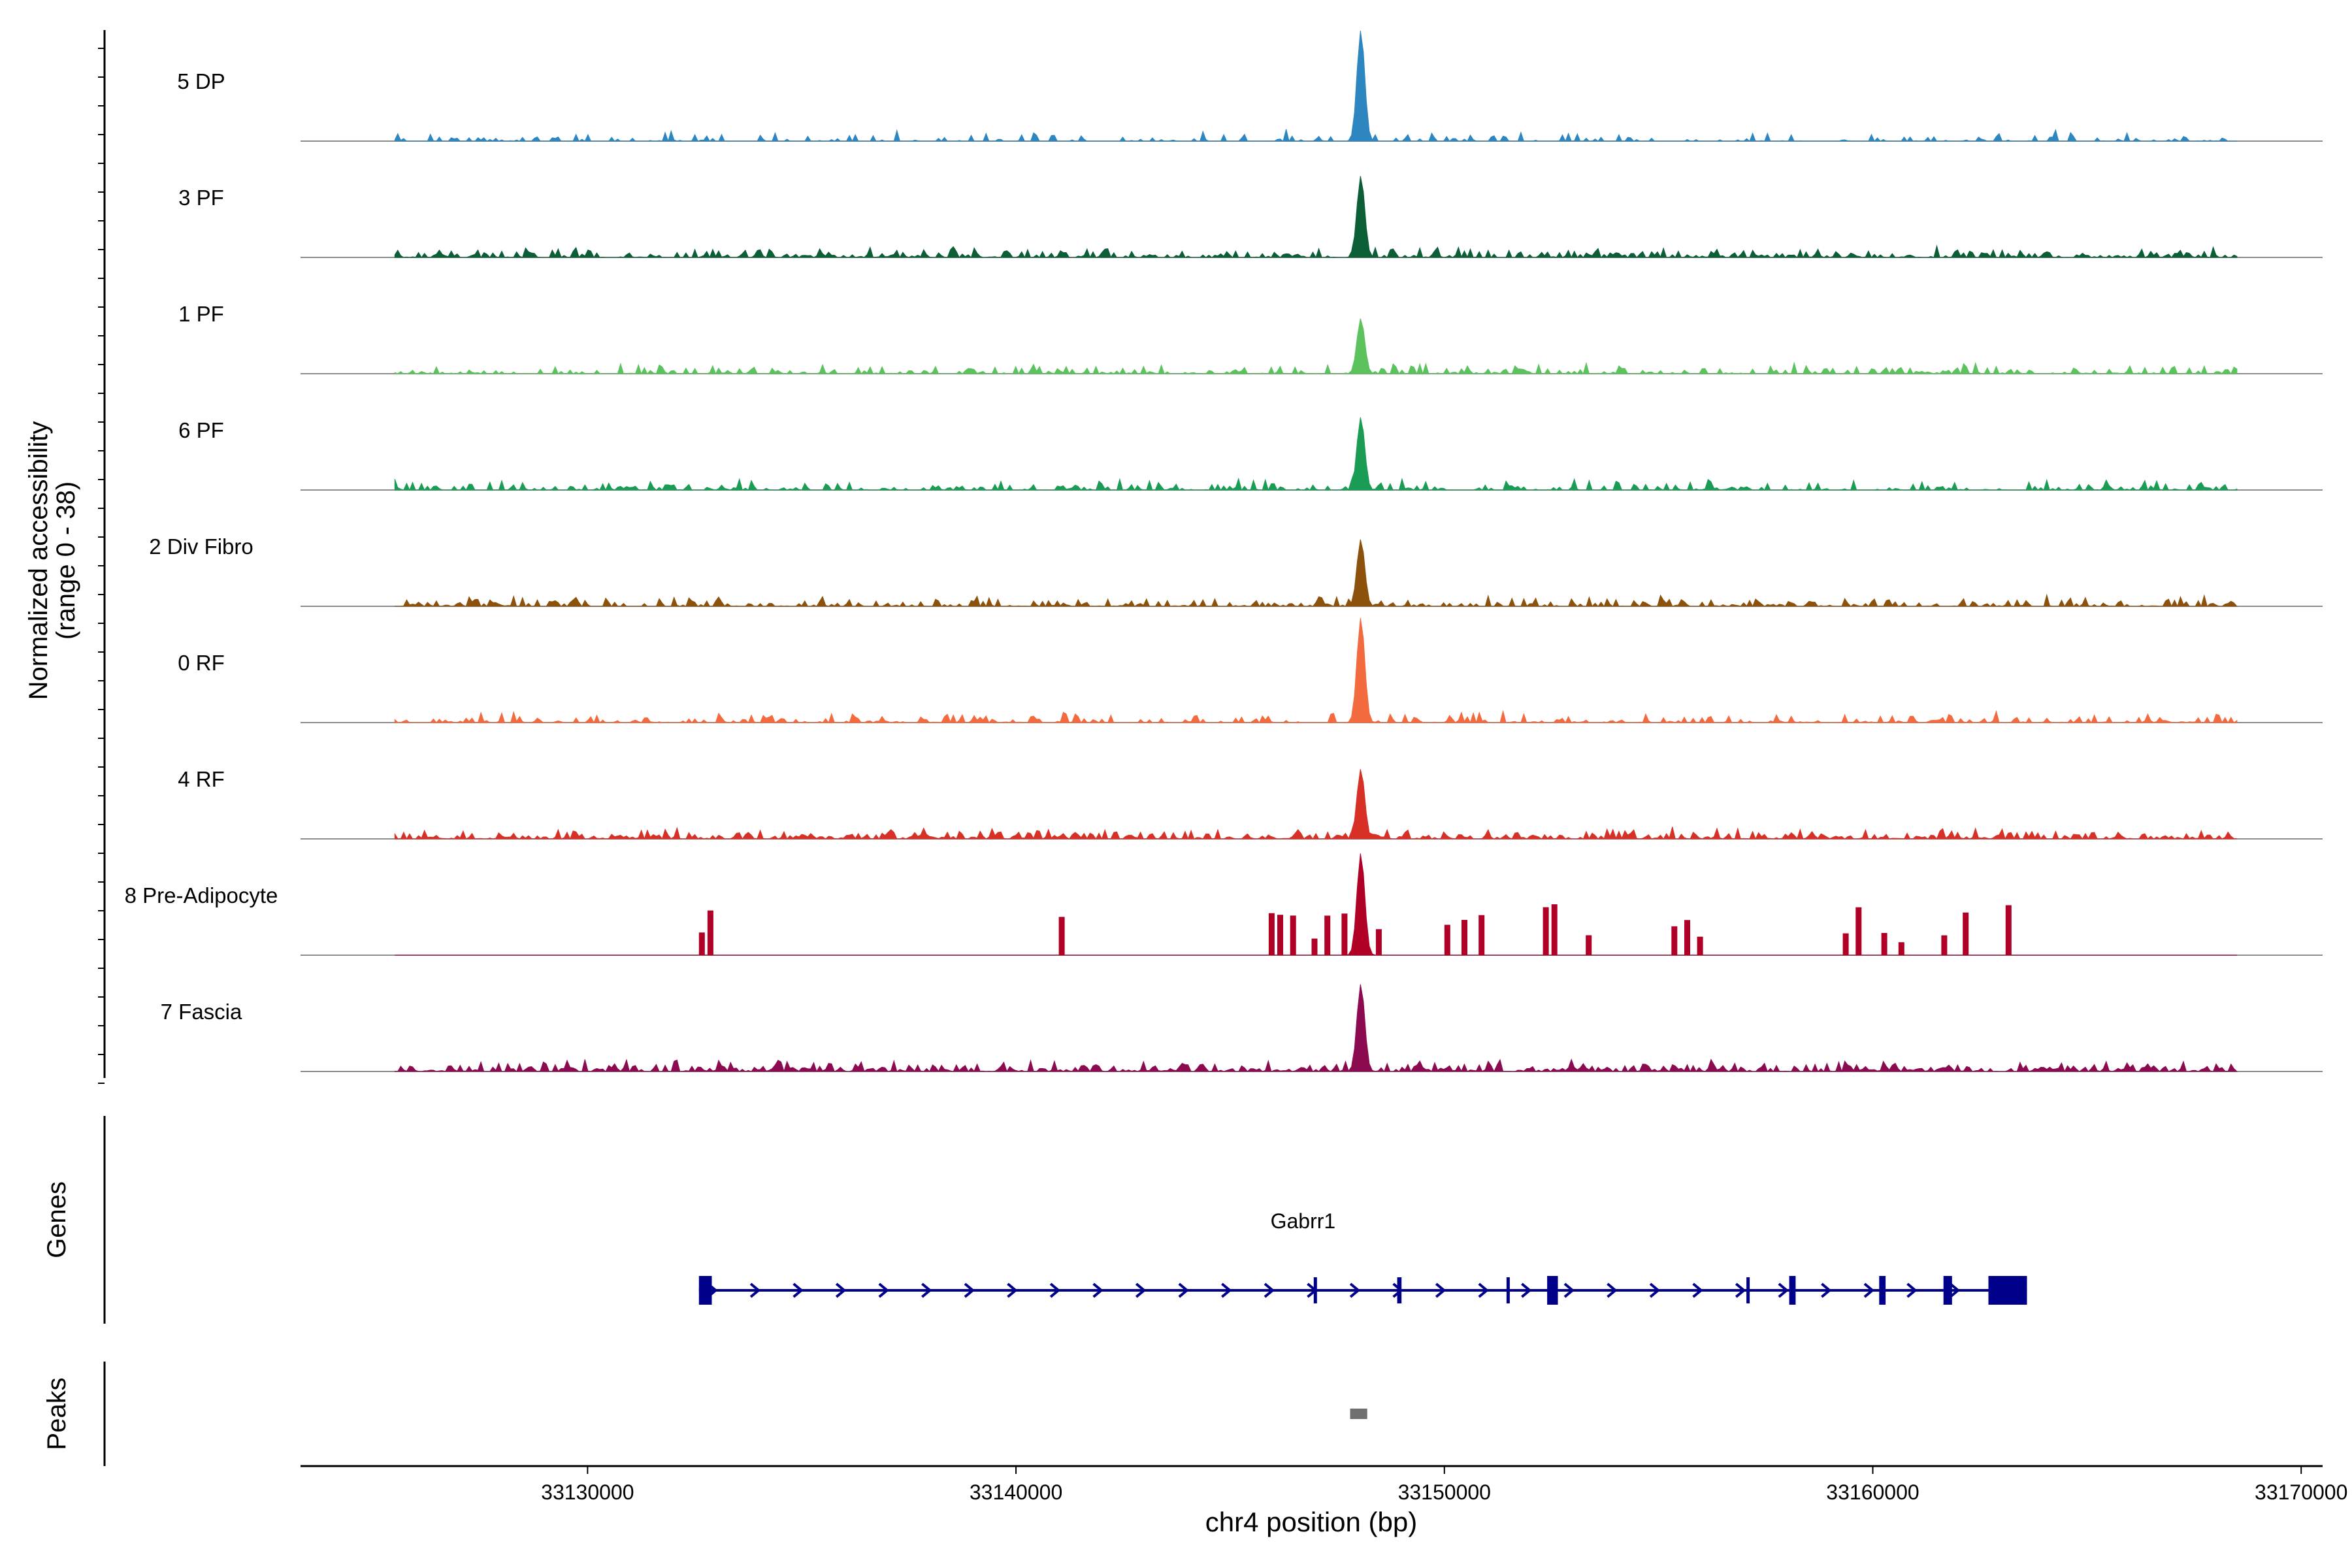 This screenshot has width=2352, height=1568. Describe the element at coordinates (201, 546) in the screenshot. I see `track-label: 2 Div Fibro` at that location.